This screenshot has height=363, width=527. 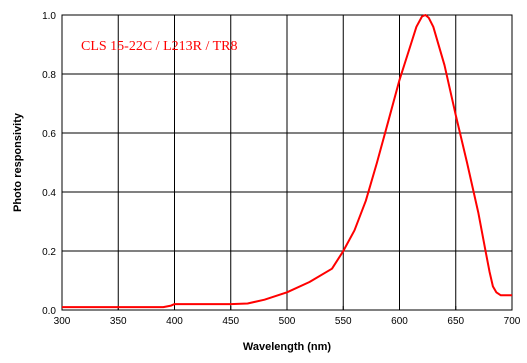 What do you see at coordinates (287, 321) in the screenshot?
I see `x-tick-label: 500` at bounding box center [287, 321].